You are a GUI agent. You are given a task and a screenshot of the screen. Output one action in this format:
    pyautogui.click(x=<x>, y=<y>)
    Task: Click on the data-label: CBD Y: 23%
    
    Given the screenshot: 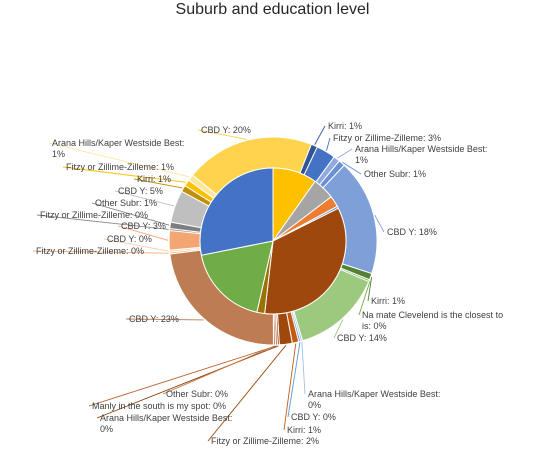 What is the action you would take?
    pyautogui.click(x=154, y=319)
    